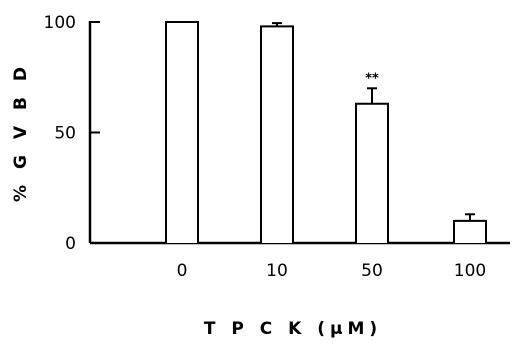  I want to click on x-tick-label: 0, so click(182, 271).